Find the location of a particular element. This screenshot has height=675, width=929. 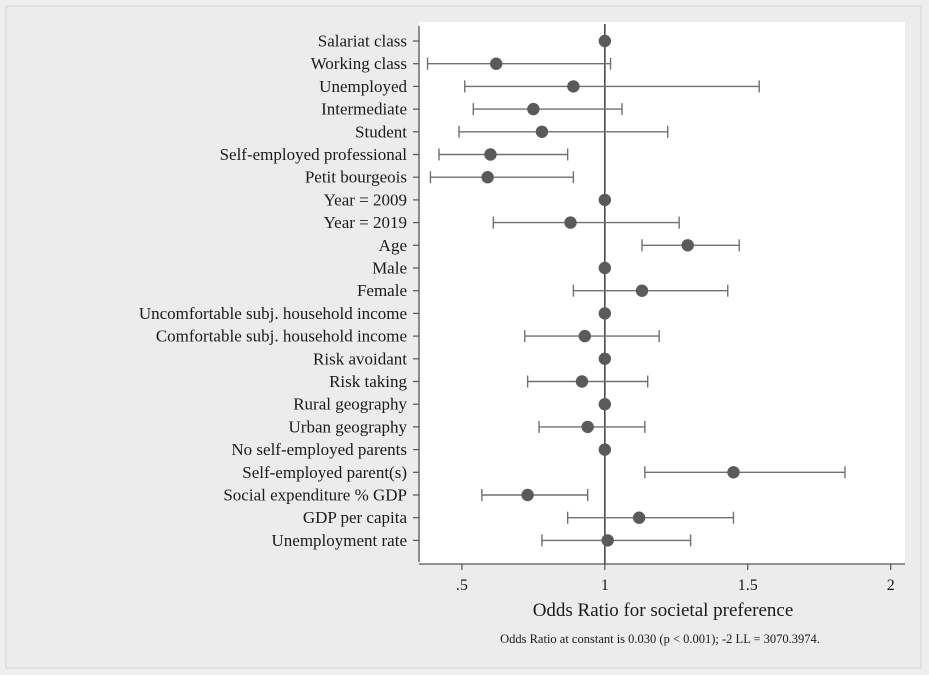

row-label: GDP per capita is located at coordinates (355, 517).